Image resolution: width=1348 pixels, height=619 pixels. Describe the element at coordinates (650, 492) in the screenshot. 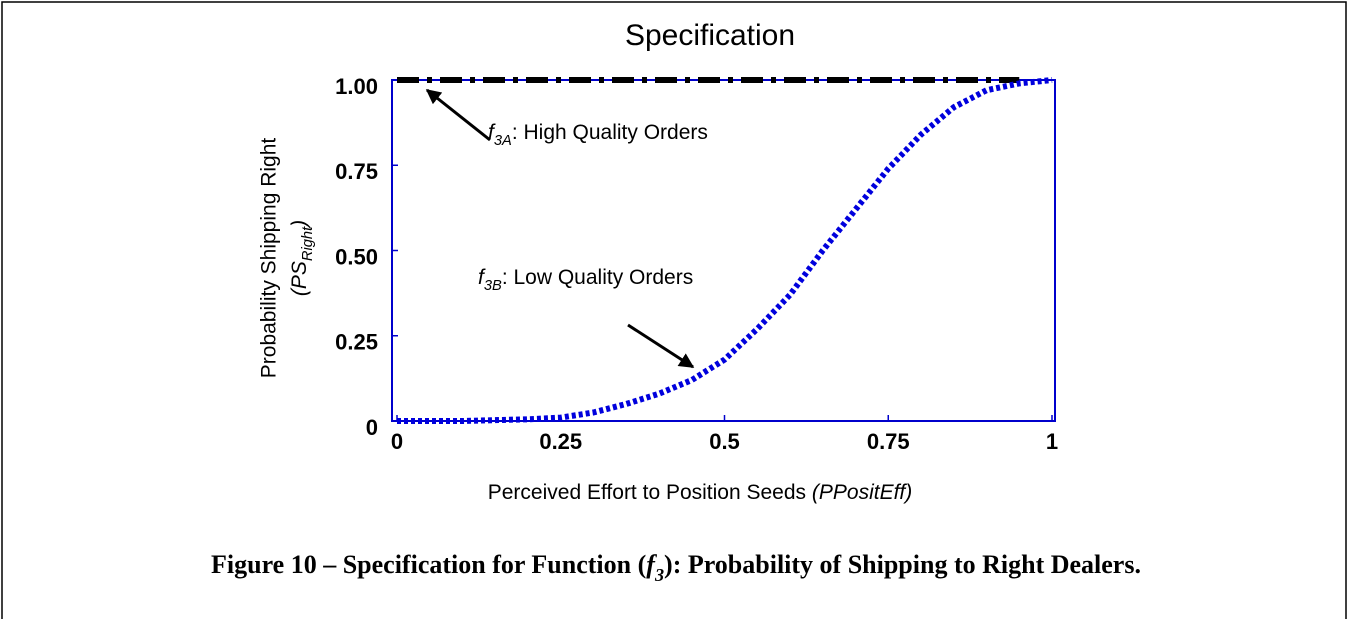

I see `x-axis-label-part: Perceived Effort to Position Seeds` at that location.